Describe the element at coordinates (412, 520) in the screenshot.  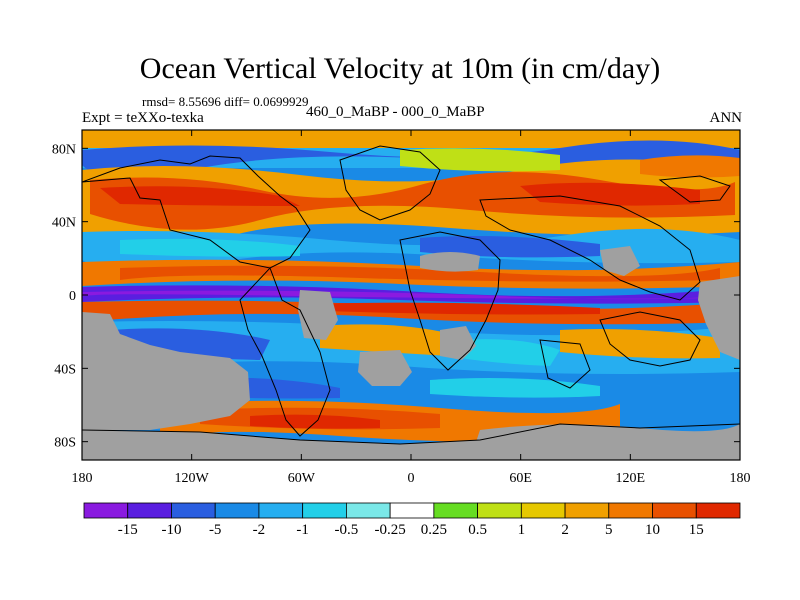
I see `colorbar: -15 -10 -5 -2 -1 -0.5 -0.25 0.25 0.5 1 2 5 10 15` at that location.